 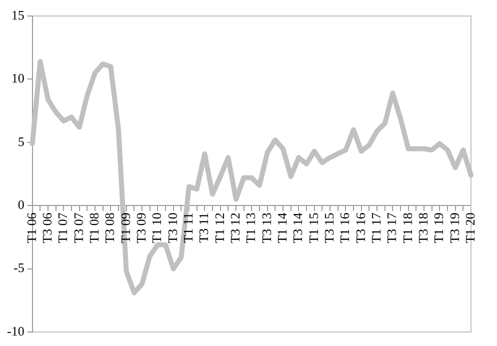 What do you see at coordinates (188, 227) in the screenshot?
I see `x-tick-label: T1 11` at bounding box center [188, 227].